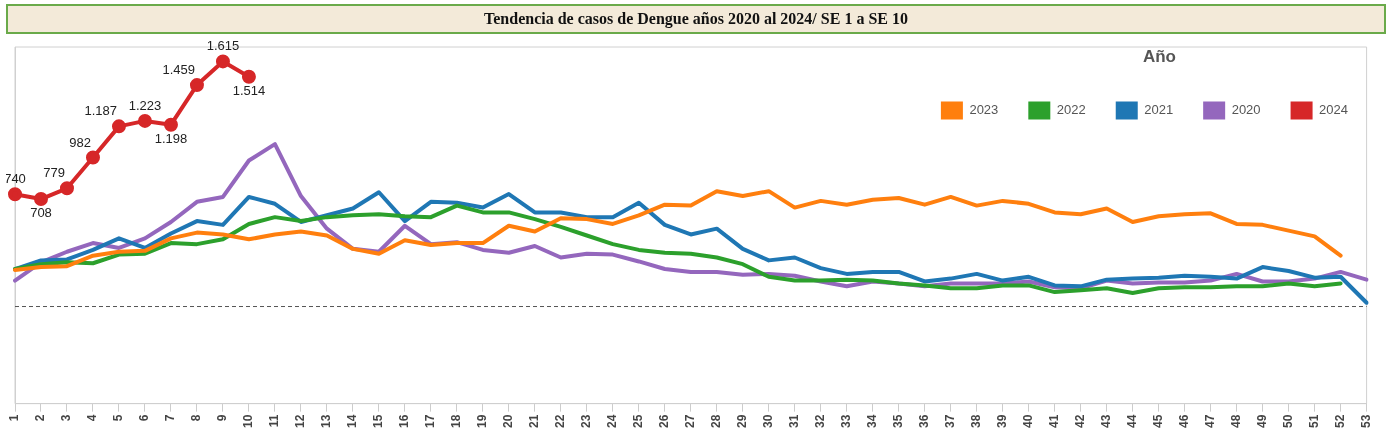 The width and height of the screenshot is (1392, 439). Describe the element at coordinates (1246, 109) in the screenshot. I see `legend-label: 2020` at that location.